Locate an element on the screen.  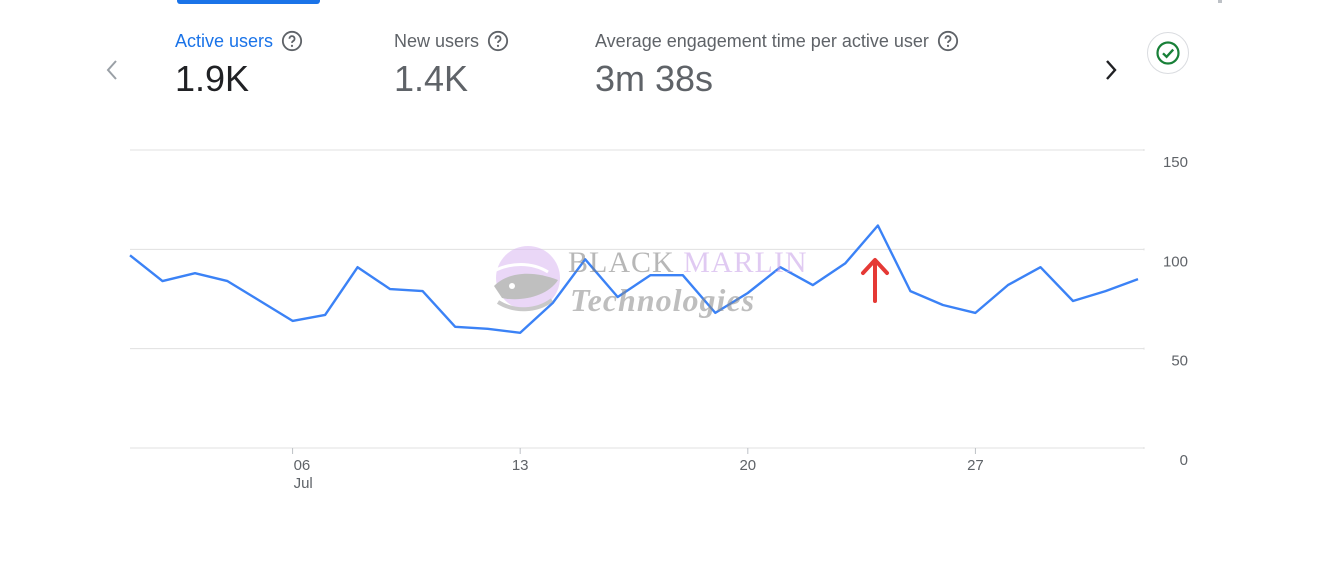
x-tick-label: 06 is located at coordinates (302, 465).